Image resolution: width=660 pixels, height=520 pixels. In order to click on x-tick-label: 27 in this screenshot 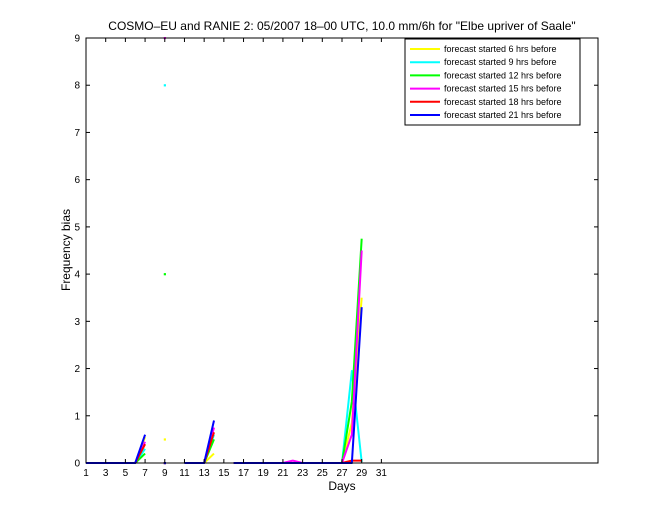, I will do `click(342, 473)`.